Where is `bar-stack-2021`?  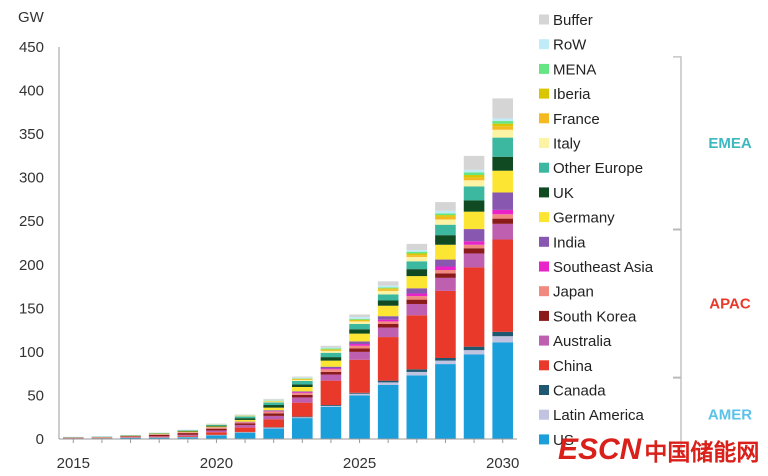 bar-stack-2021 is located at coordinates (245, 426).